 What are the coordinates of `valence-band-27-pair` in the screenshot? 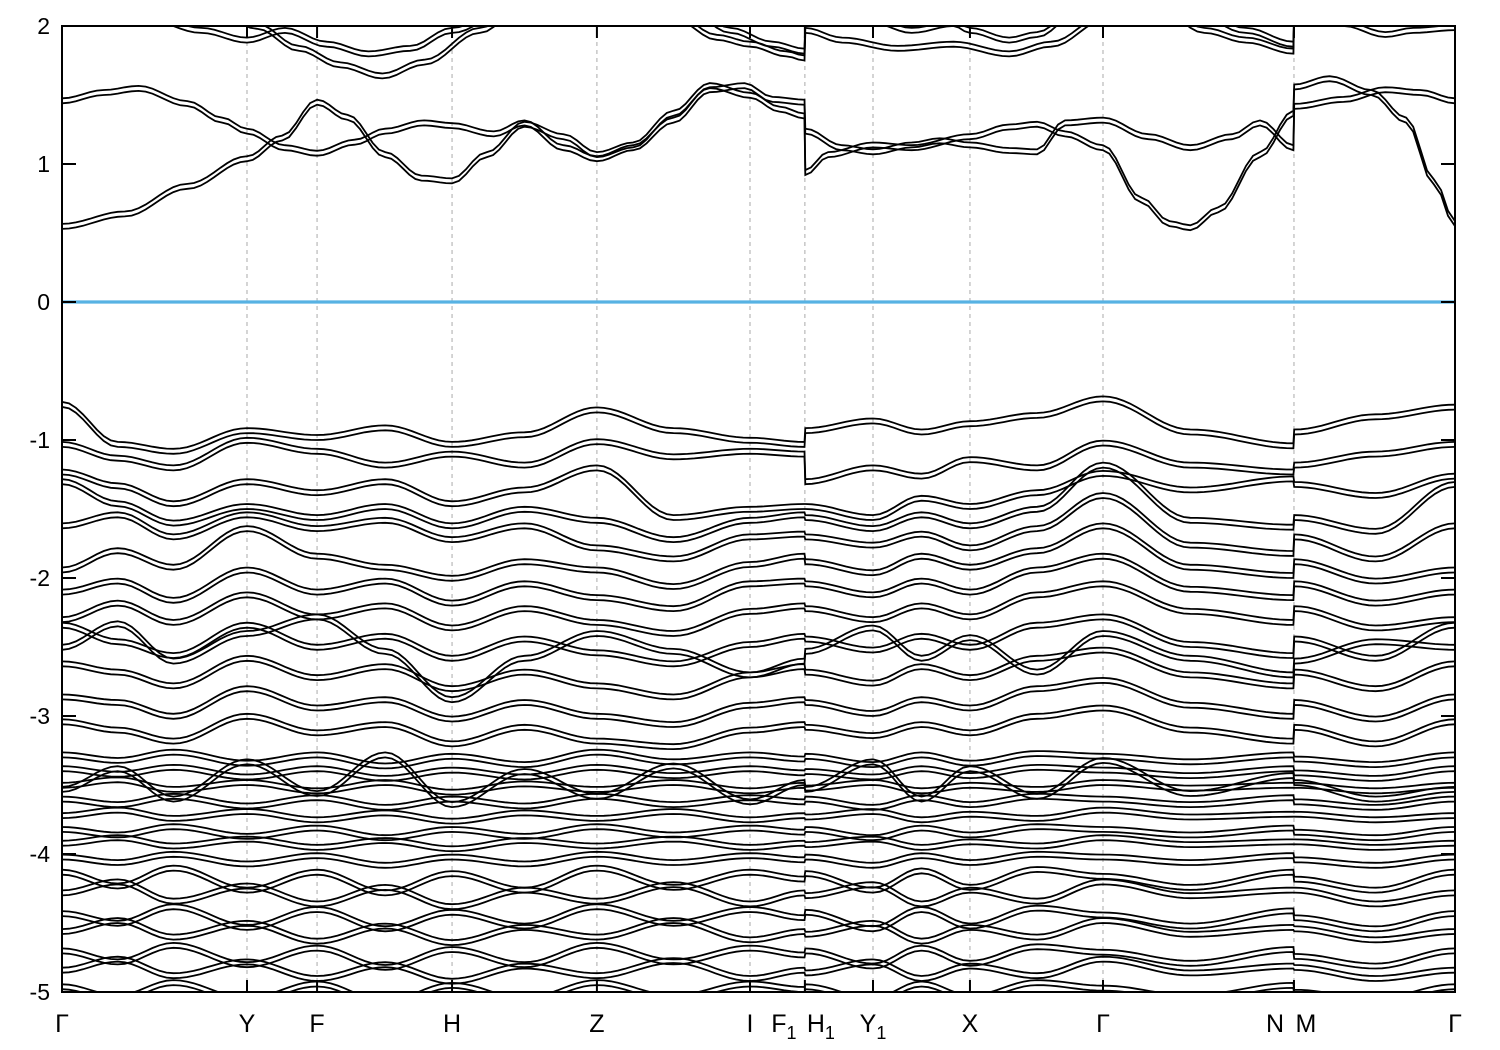 It's located at (758, 953).